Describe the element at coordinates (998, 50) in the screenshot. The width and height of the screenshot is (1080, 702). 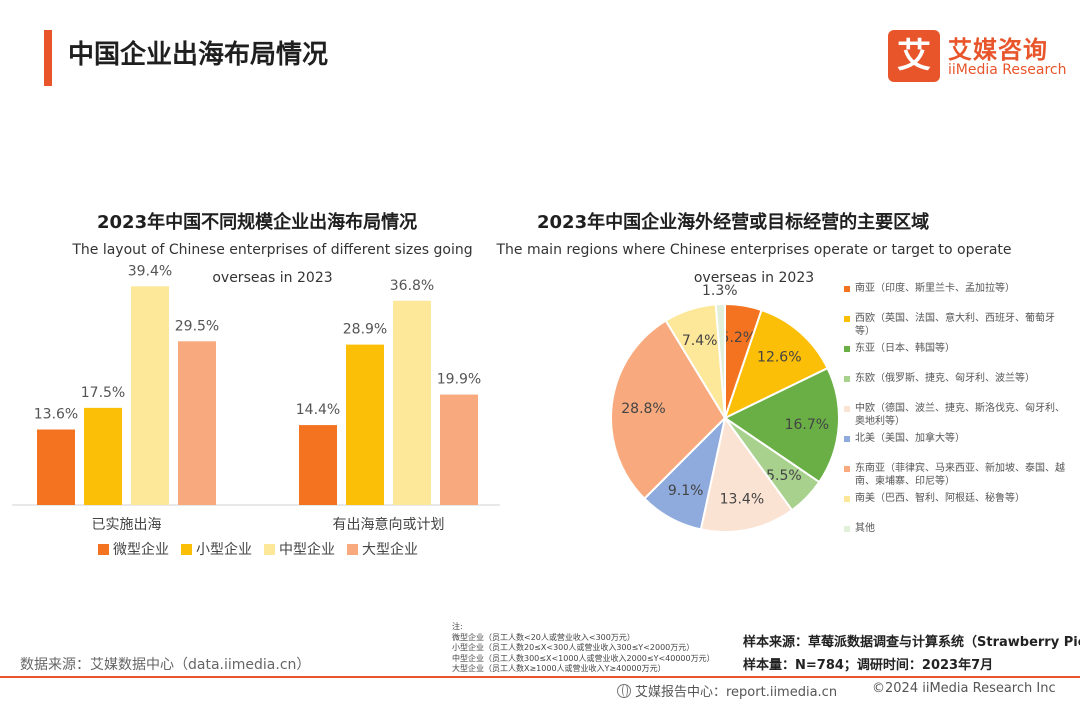
I see `logo-cn-text: 艾媒咨询` at that location.